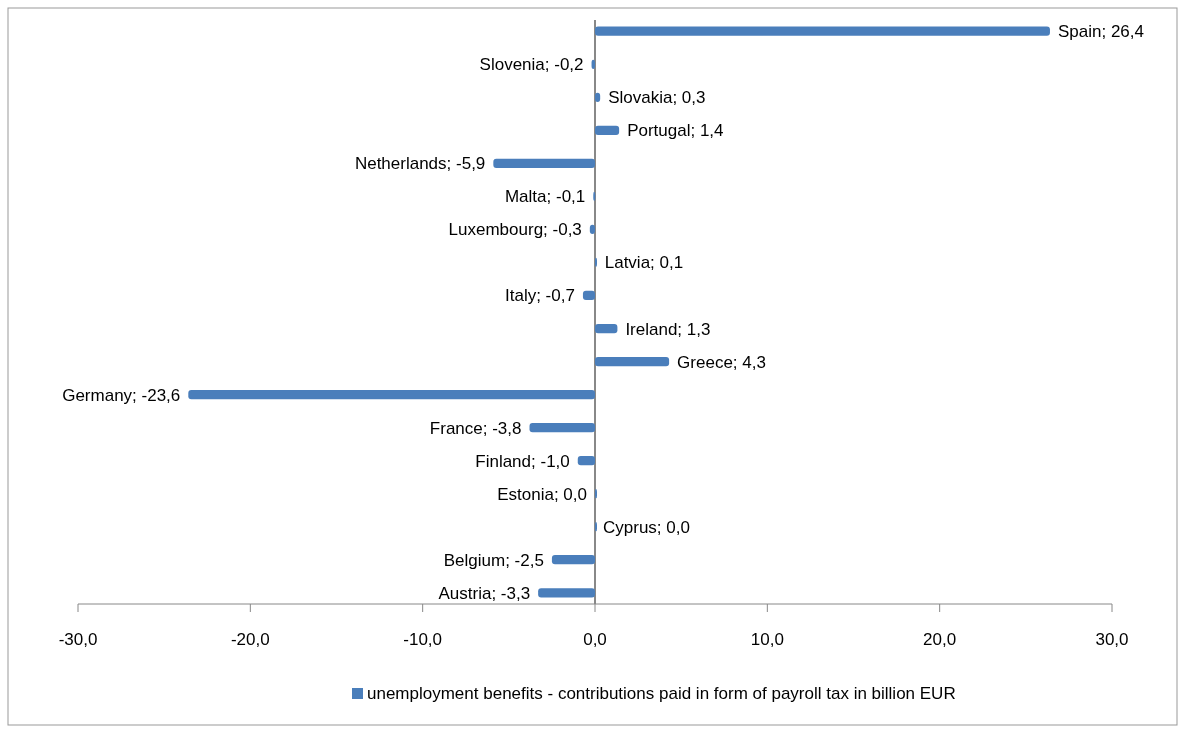  Describe the element at coordinates (484, 593) in the screenshot. I see `data-label: Austria; -3,3` at that location.